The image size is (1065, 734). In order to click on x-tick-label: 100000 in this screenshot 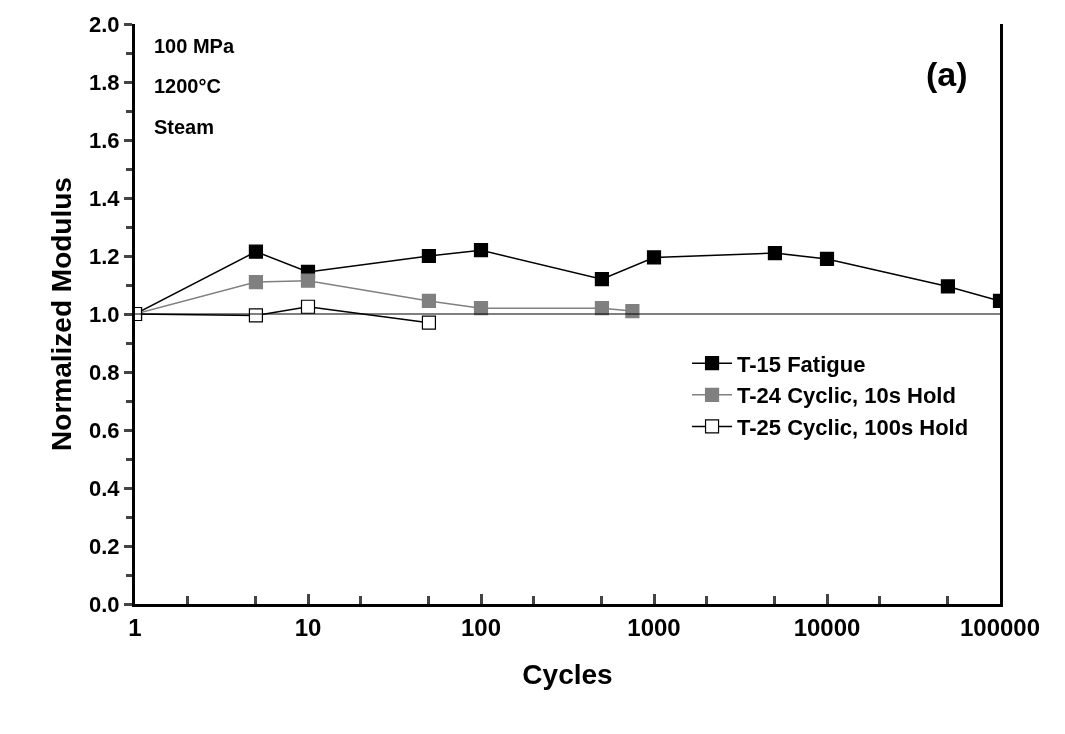, I will do `click(1000, 627)`.